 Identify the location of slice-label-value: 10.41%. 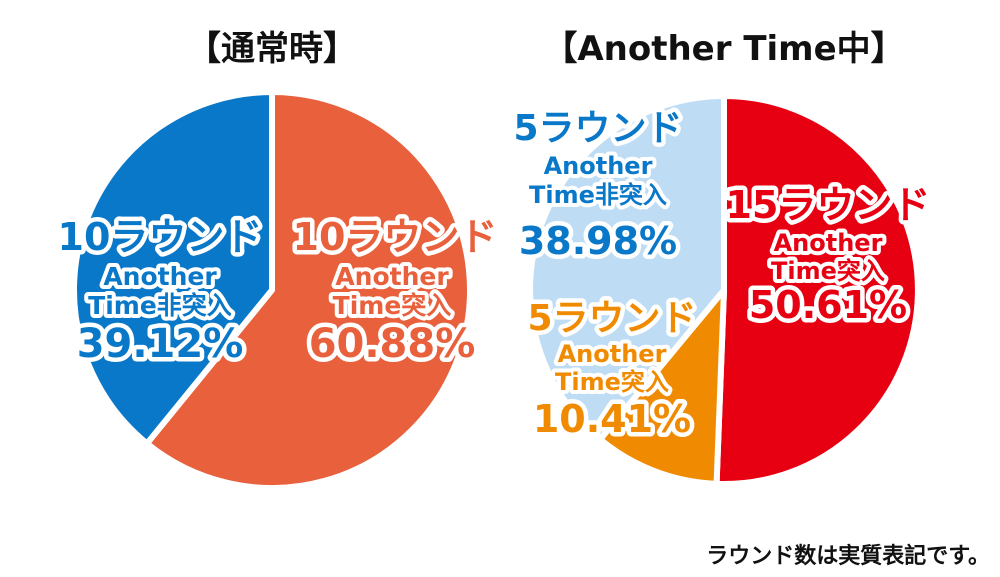
(612, 419).